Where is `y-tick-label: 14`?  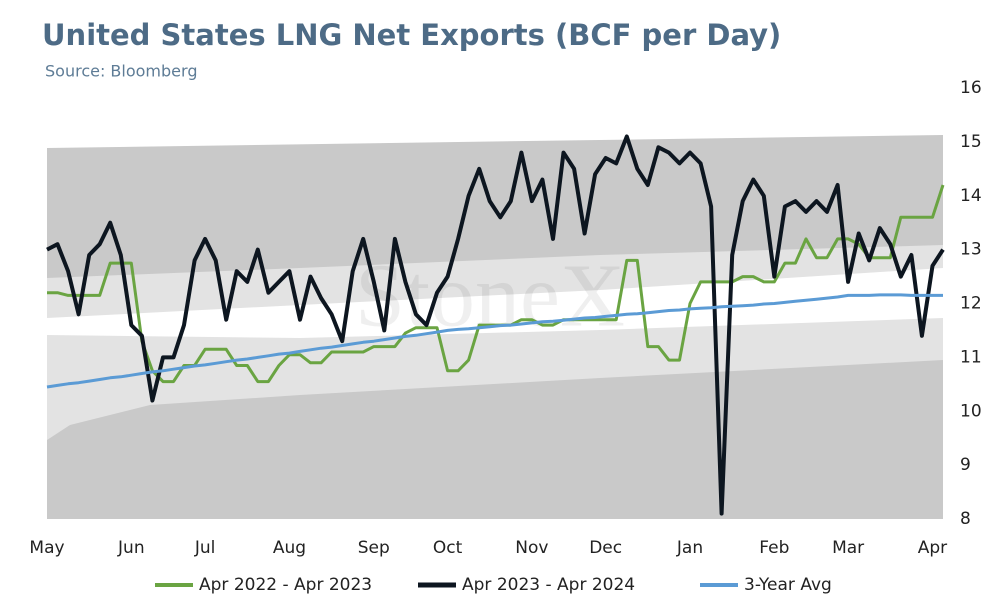 y-tick-label: 14 is located at coordinates (971, 196).